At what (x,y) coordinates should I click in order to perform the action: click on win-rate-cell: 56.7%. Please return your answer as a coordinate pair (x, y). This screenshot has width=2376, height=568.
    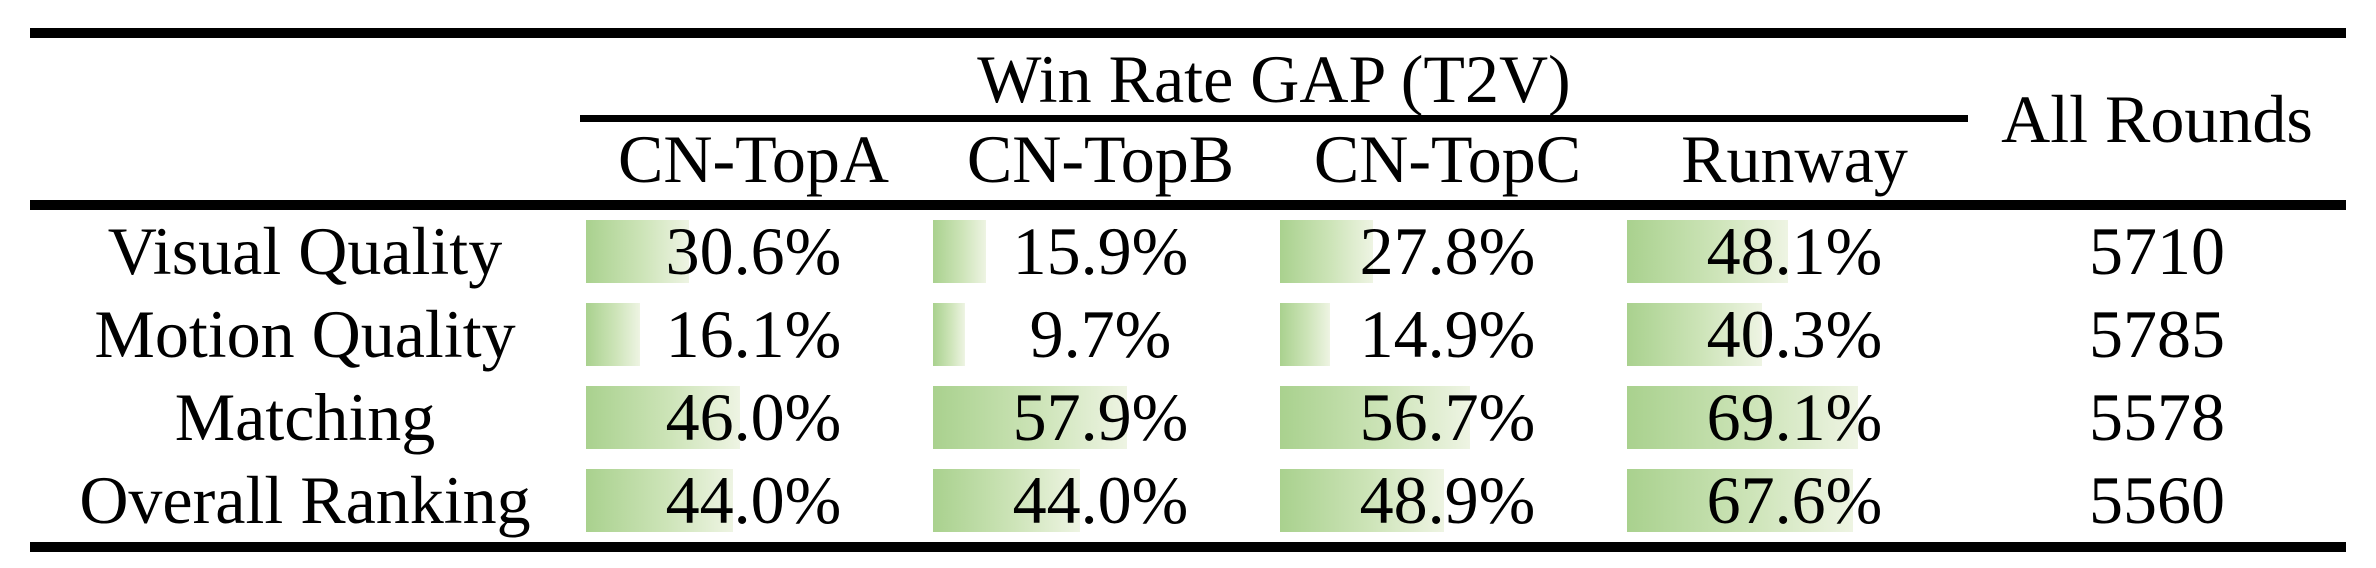
    Looking at the image, I should click on (1447, 417).